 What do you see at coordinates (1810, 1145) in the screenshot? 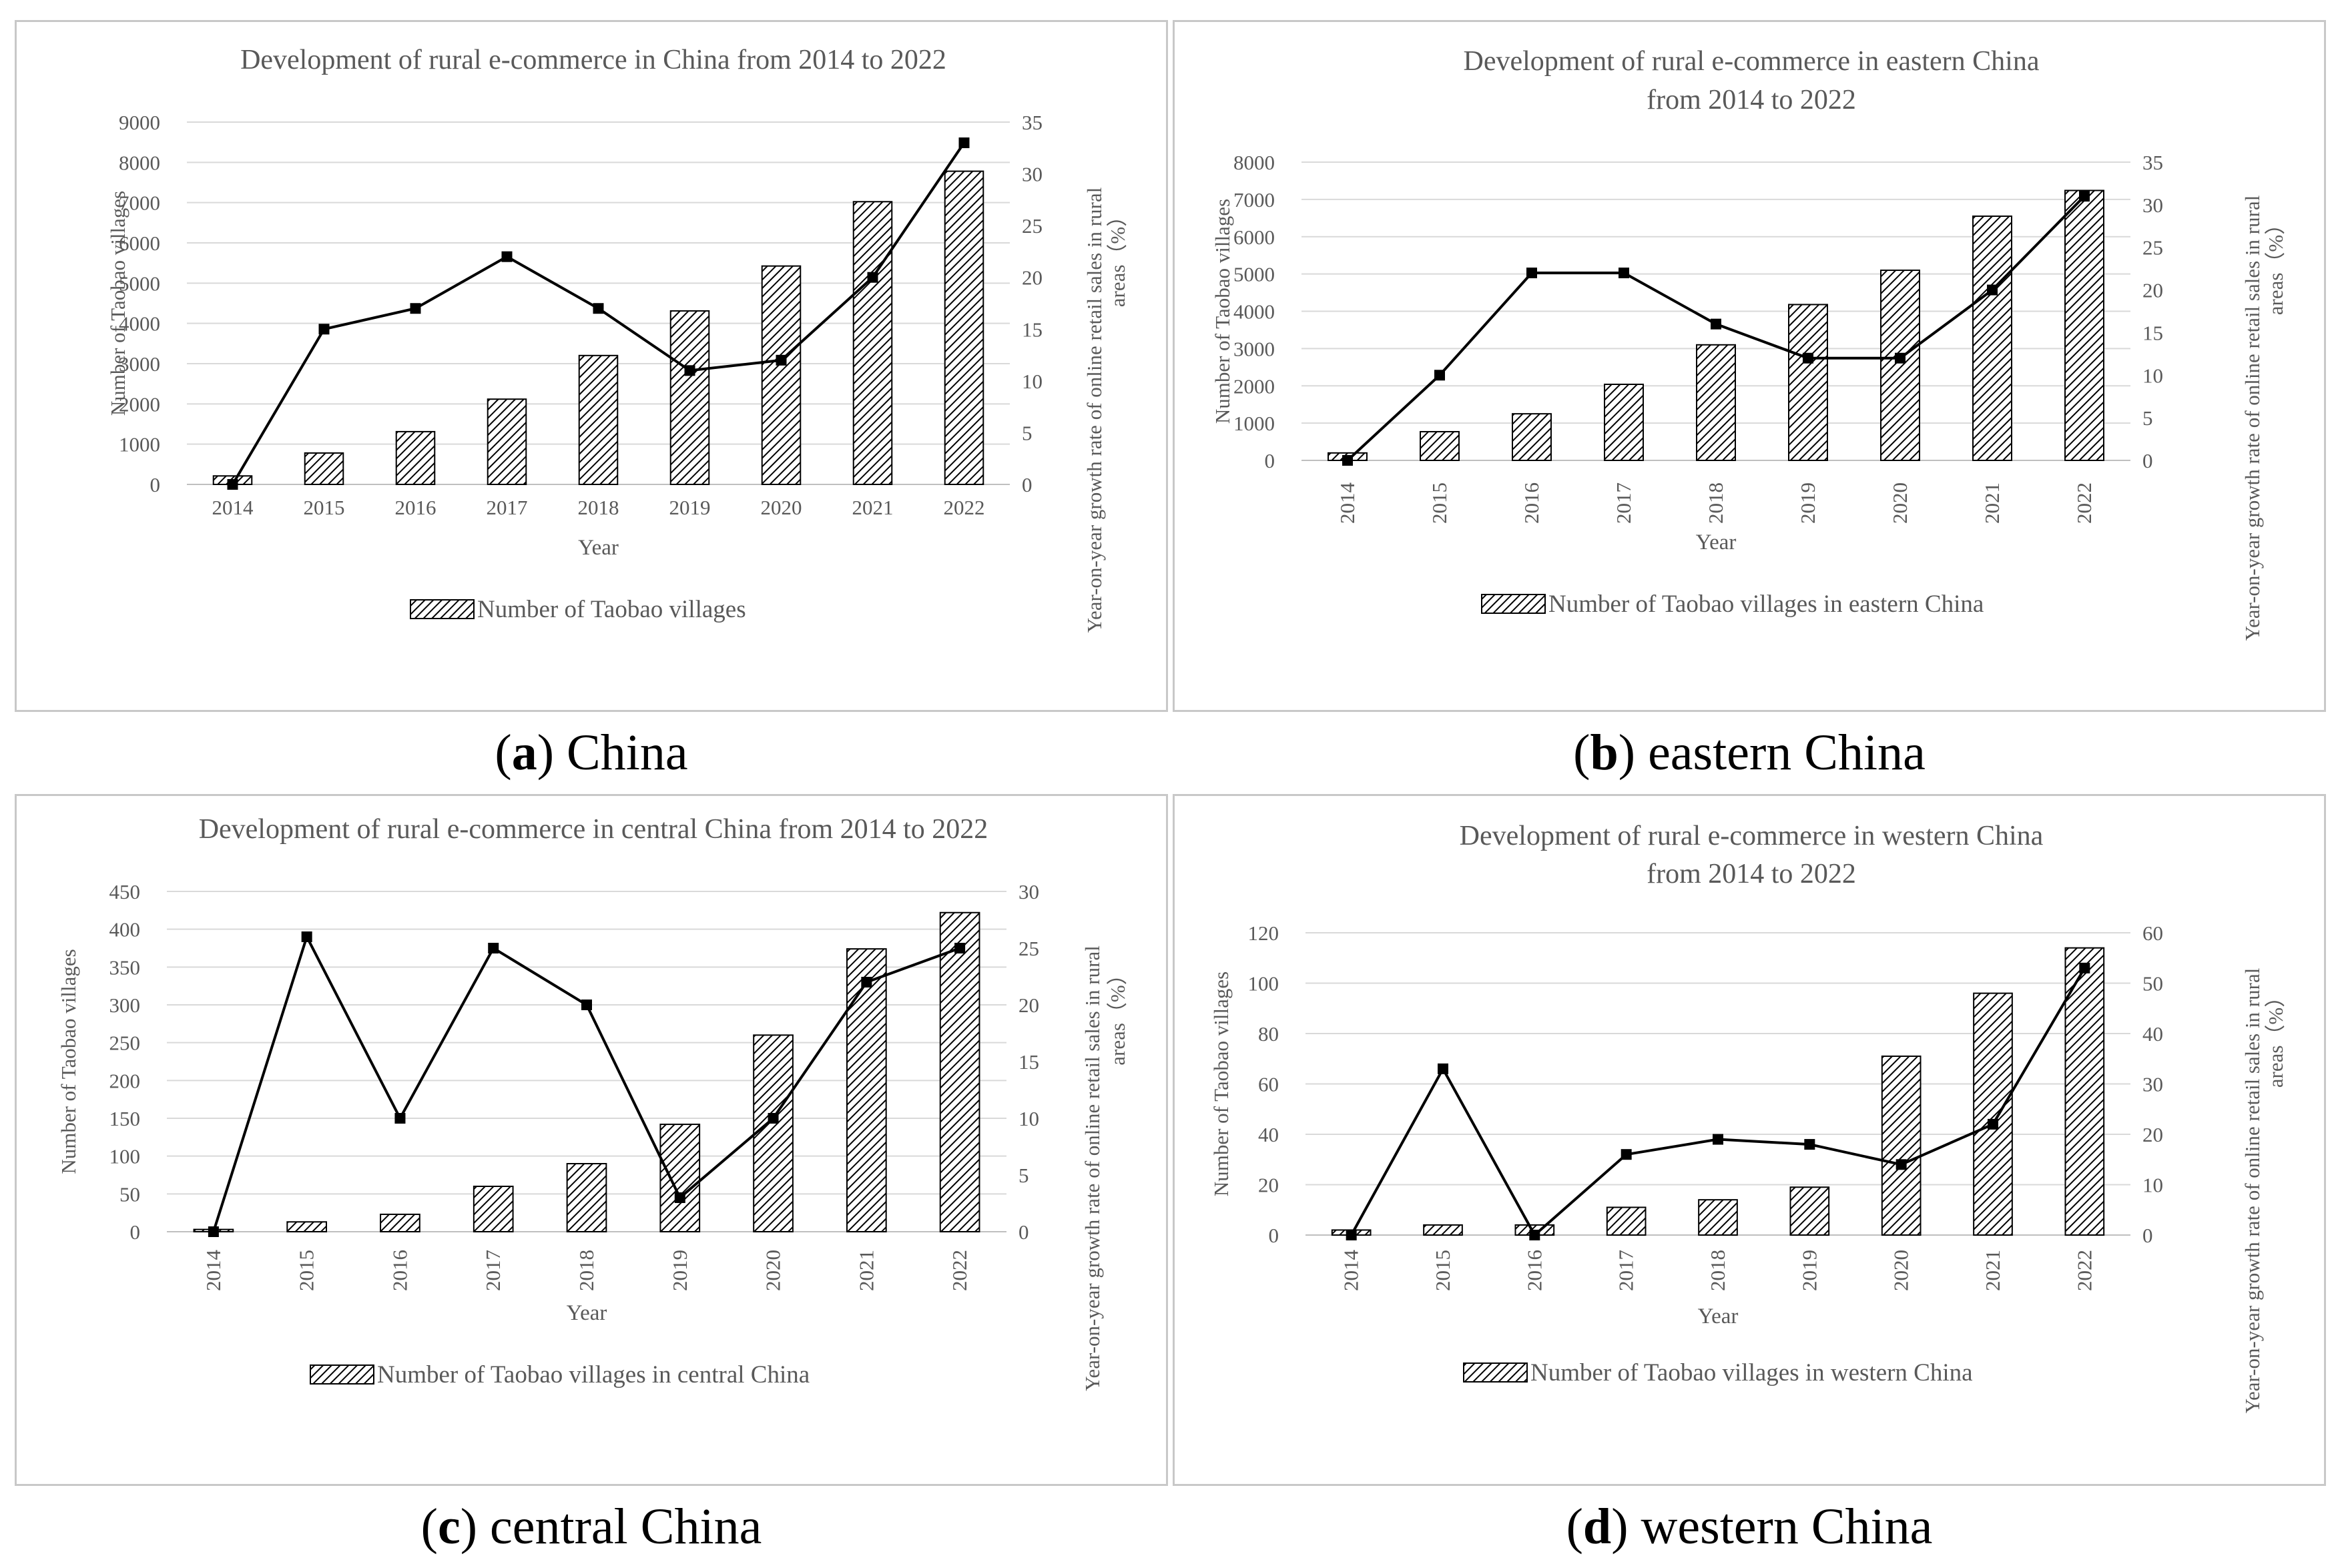
I see `growth-point-d-2019` at bounding box center [1810, 1145].